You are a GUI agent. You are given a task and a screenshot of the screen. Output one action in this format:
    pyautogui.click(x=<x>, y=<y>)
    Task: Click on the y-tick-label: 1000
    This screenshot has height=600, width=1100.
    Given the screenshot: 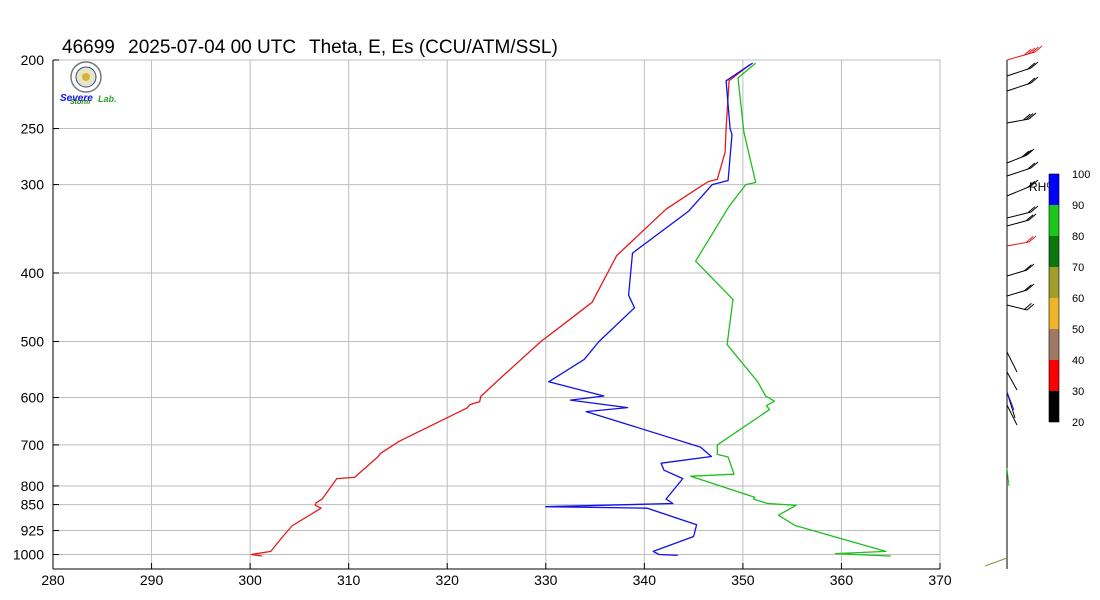 What is the action you would take?
    pyautogui.click(x=28, y=555)
    